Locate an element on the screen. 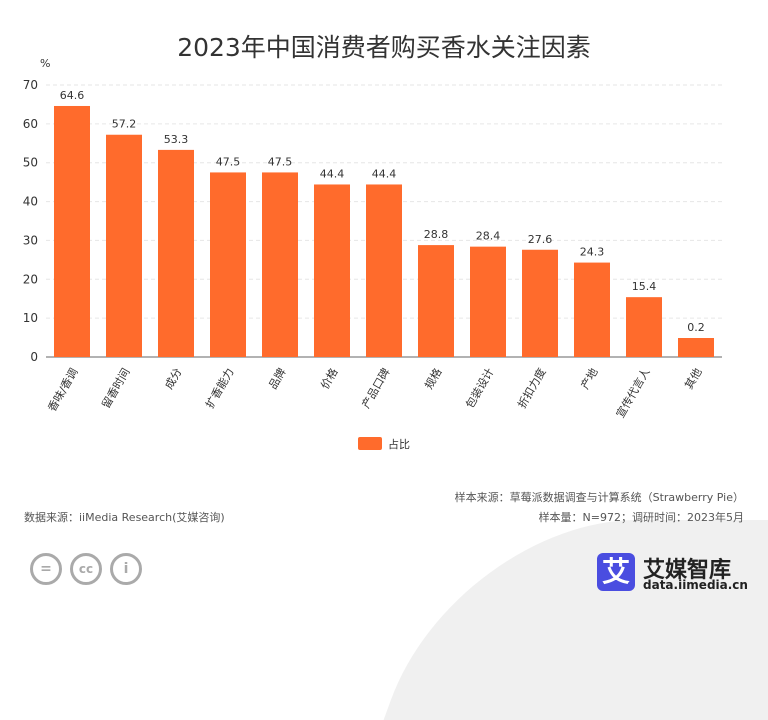  y-tick-label: 70 is located at coordinates (30, 85).